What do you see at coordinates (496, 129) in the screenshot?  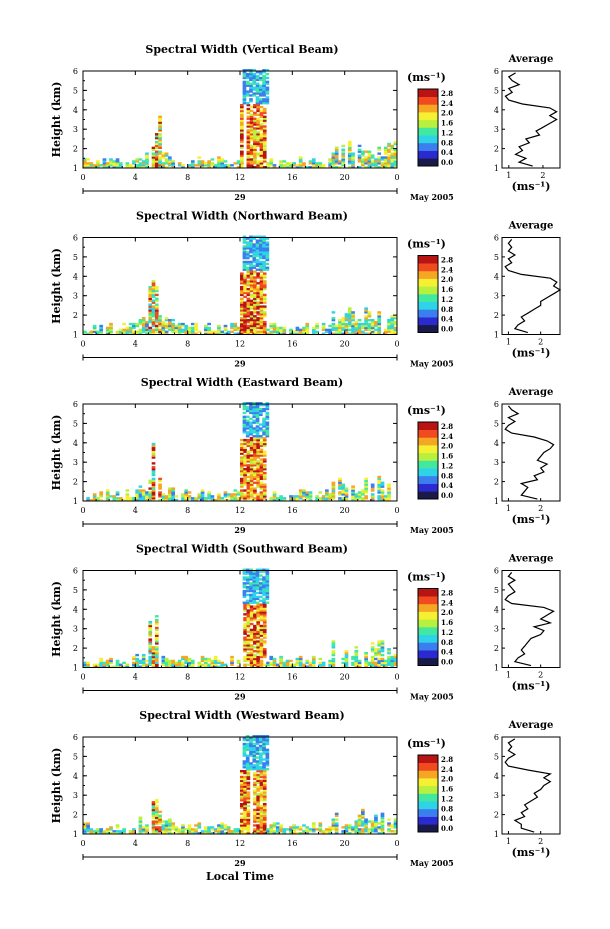 I see `avg-y-tick-label: 3` at bounding box center [496, 129].